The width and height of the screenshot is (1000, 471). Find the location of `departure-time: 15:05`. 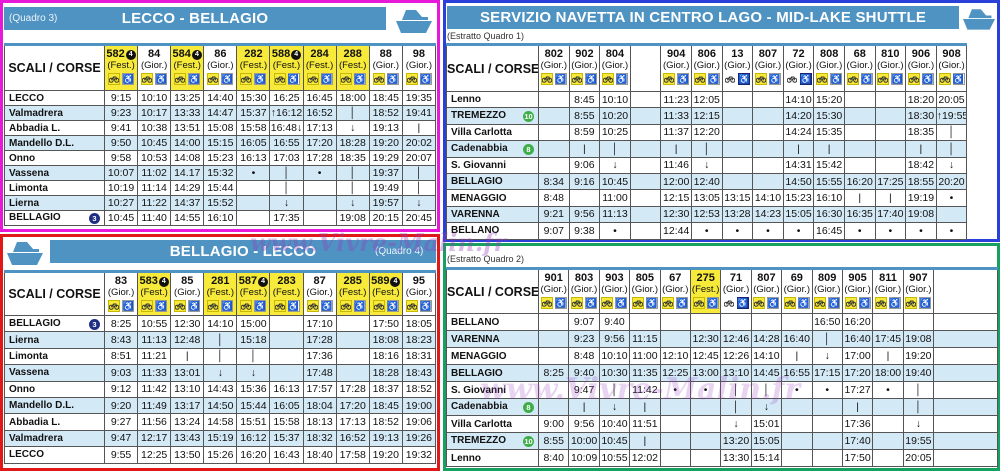

departure-time: 15:05 is located at coordinates (798, 214).